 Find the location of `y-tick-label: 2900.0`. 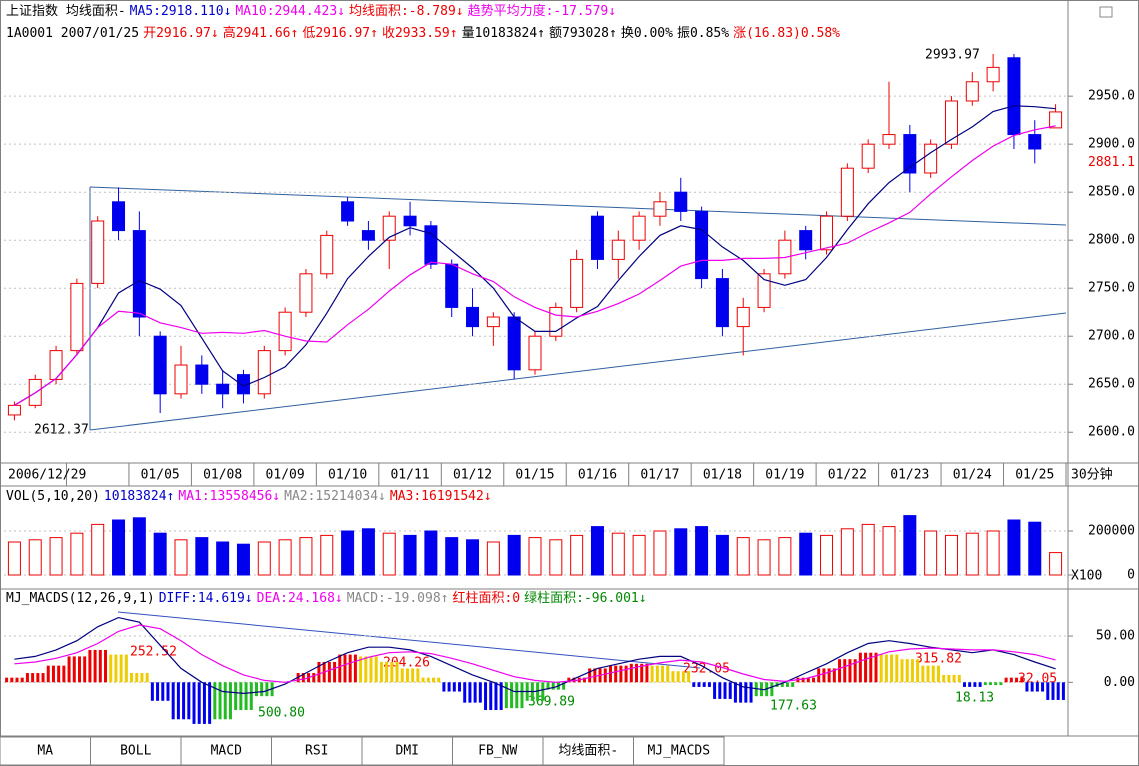

y-tick-label: 2900.0 is located at coordinates (1111, 144).